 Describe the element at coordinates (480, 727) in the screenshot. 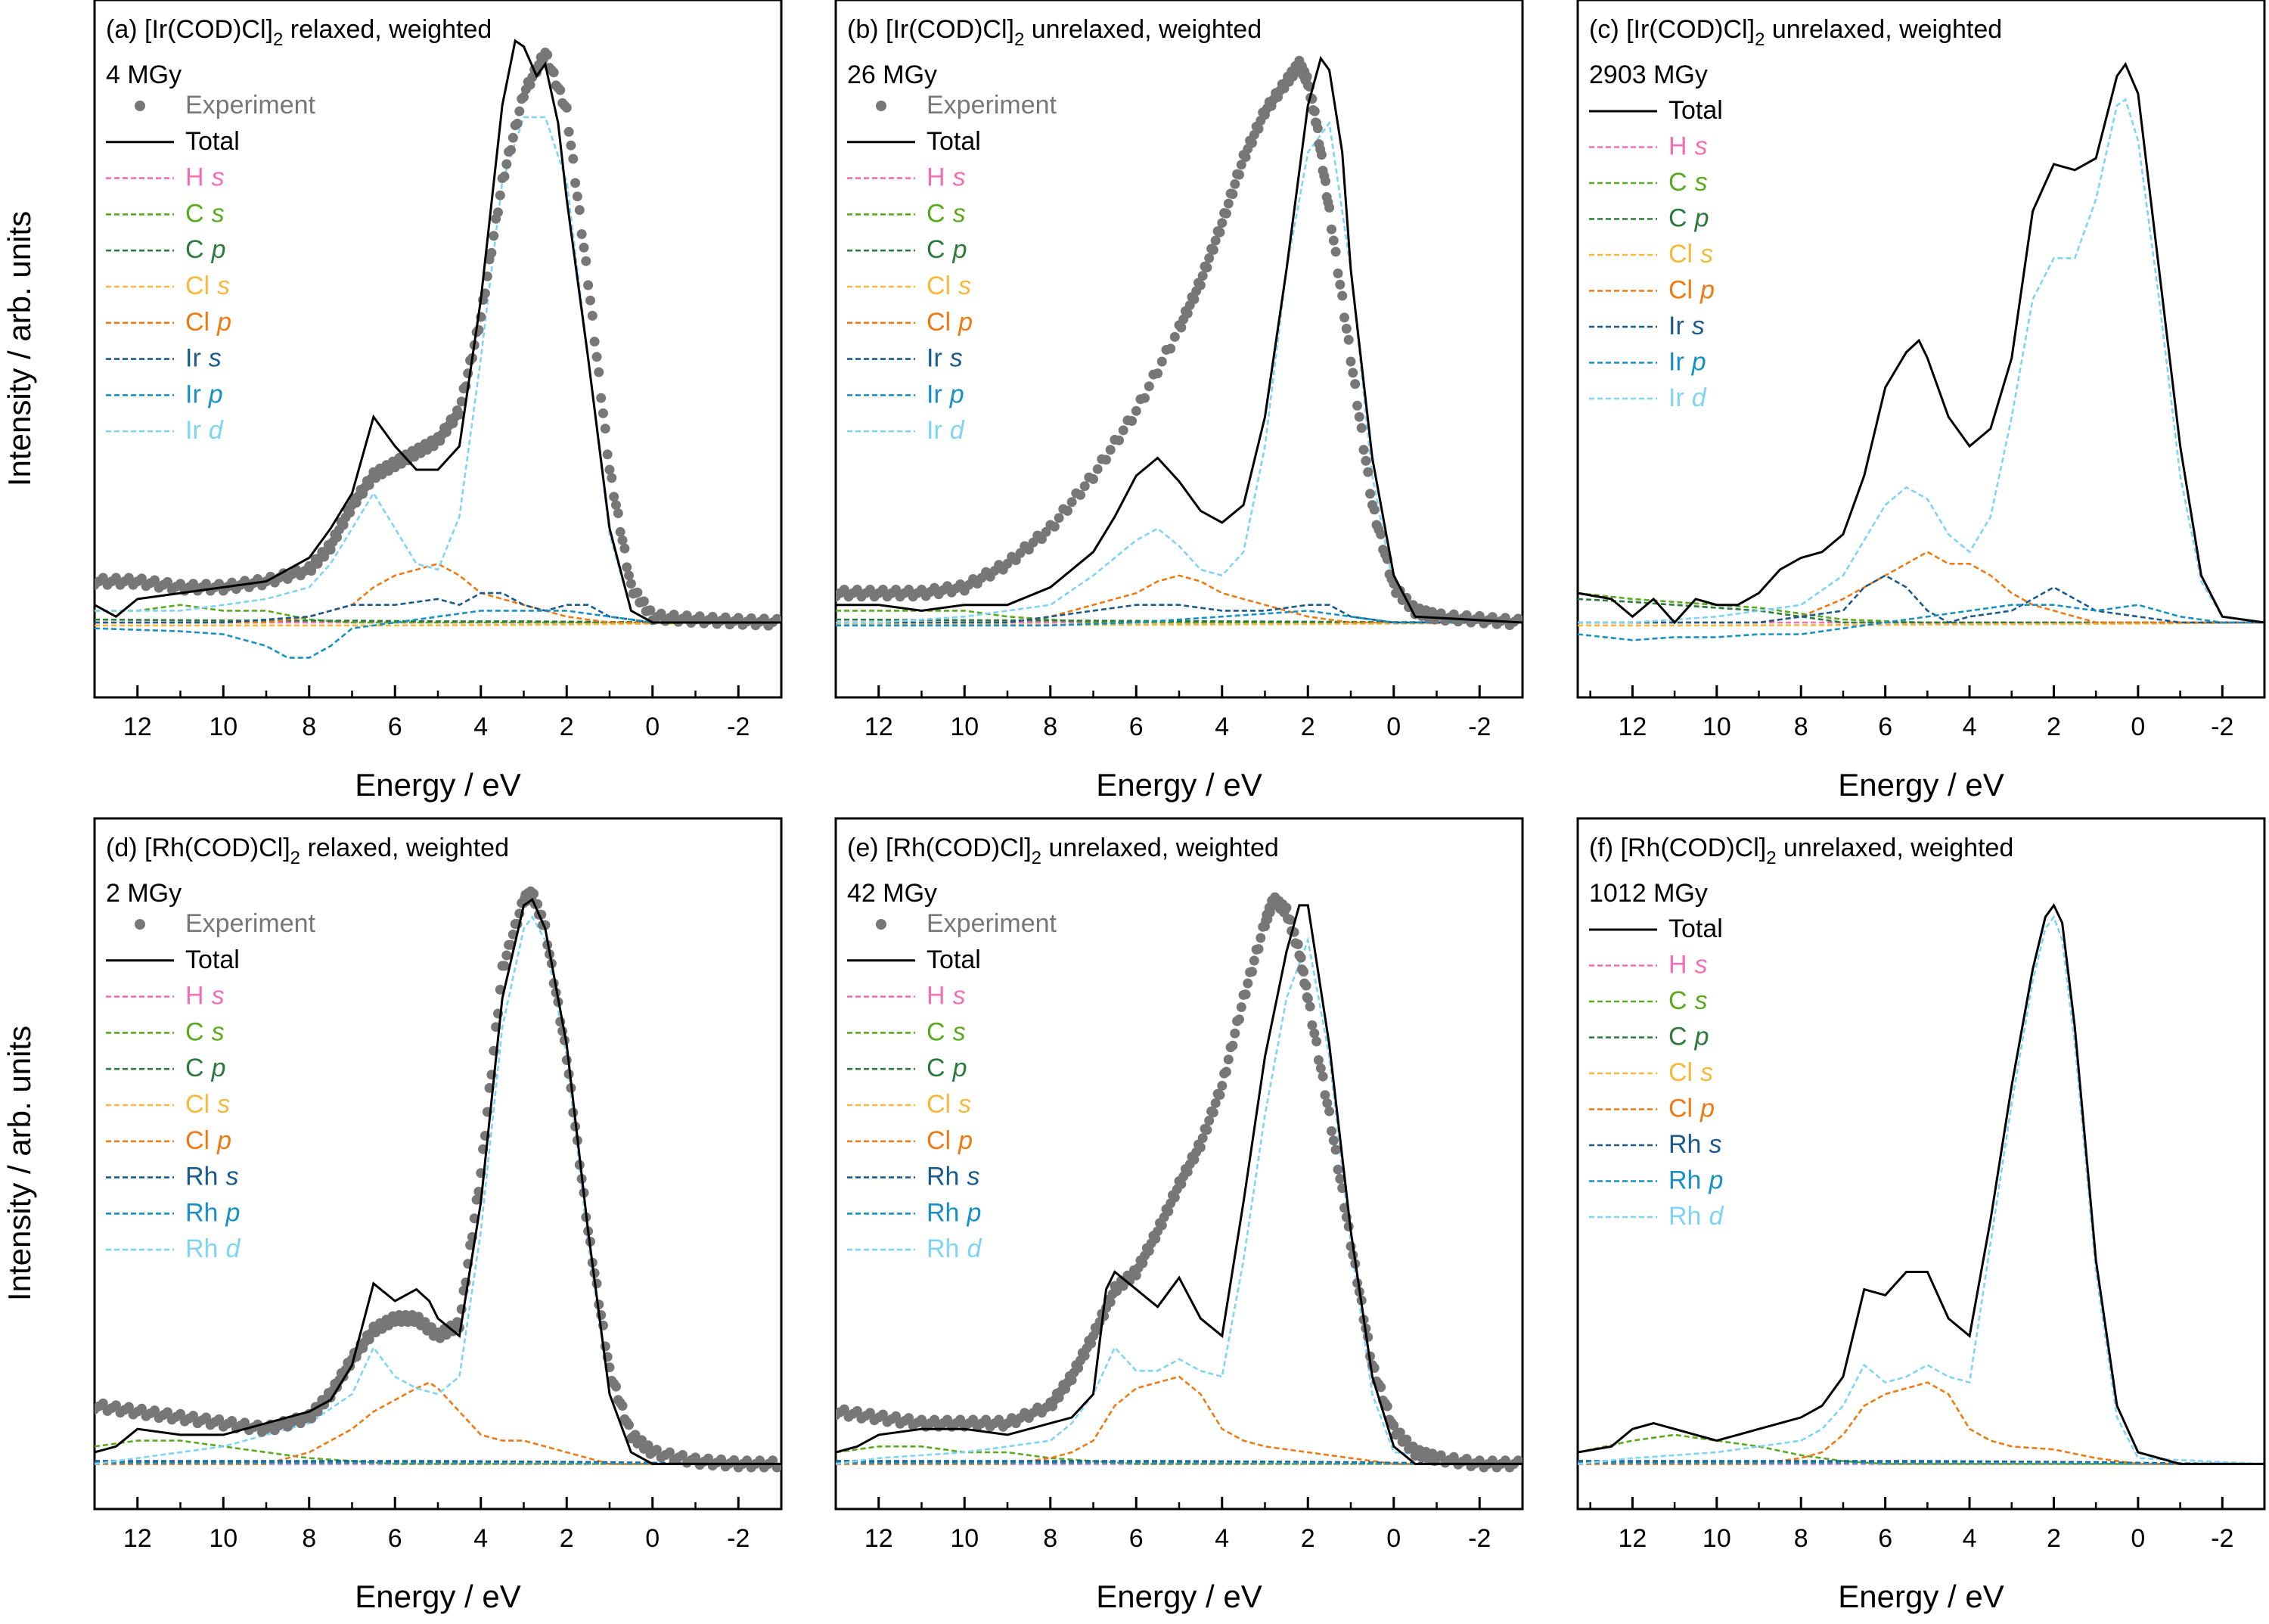

I see `x-tick-label: 4` at that location.